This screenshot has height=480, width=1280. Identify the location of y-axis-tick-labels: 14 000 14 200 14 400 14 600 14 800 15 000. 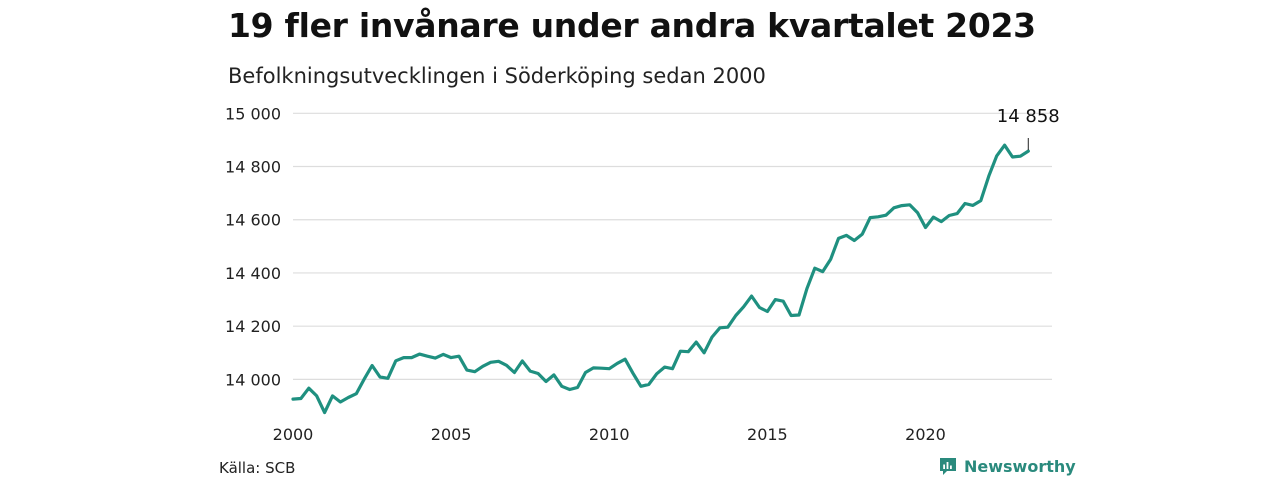
(253, 246).